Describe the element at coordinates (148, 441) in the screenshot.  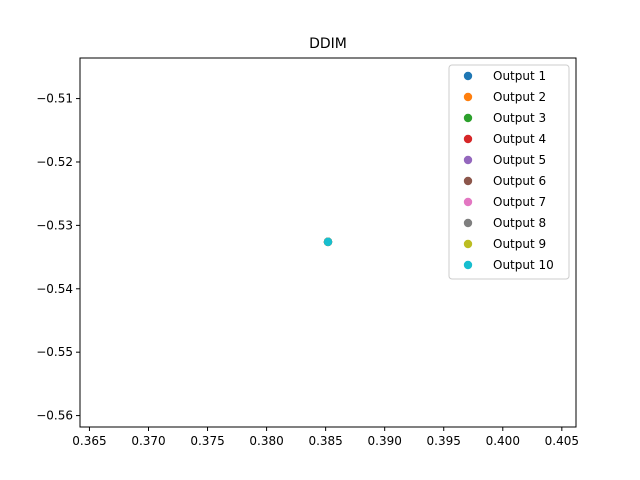
I see `x-tick-label: 0.370` at that location.